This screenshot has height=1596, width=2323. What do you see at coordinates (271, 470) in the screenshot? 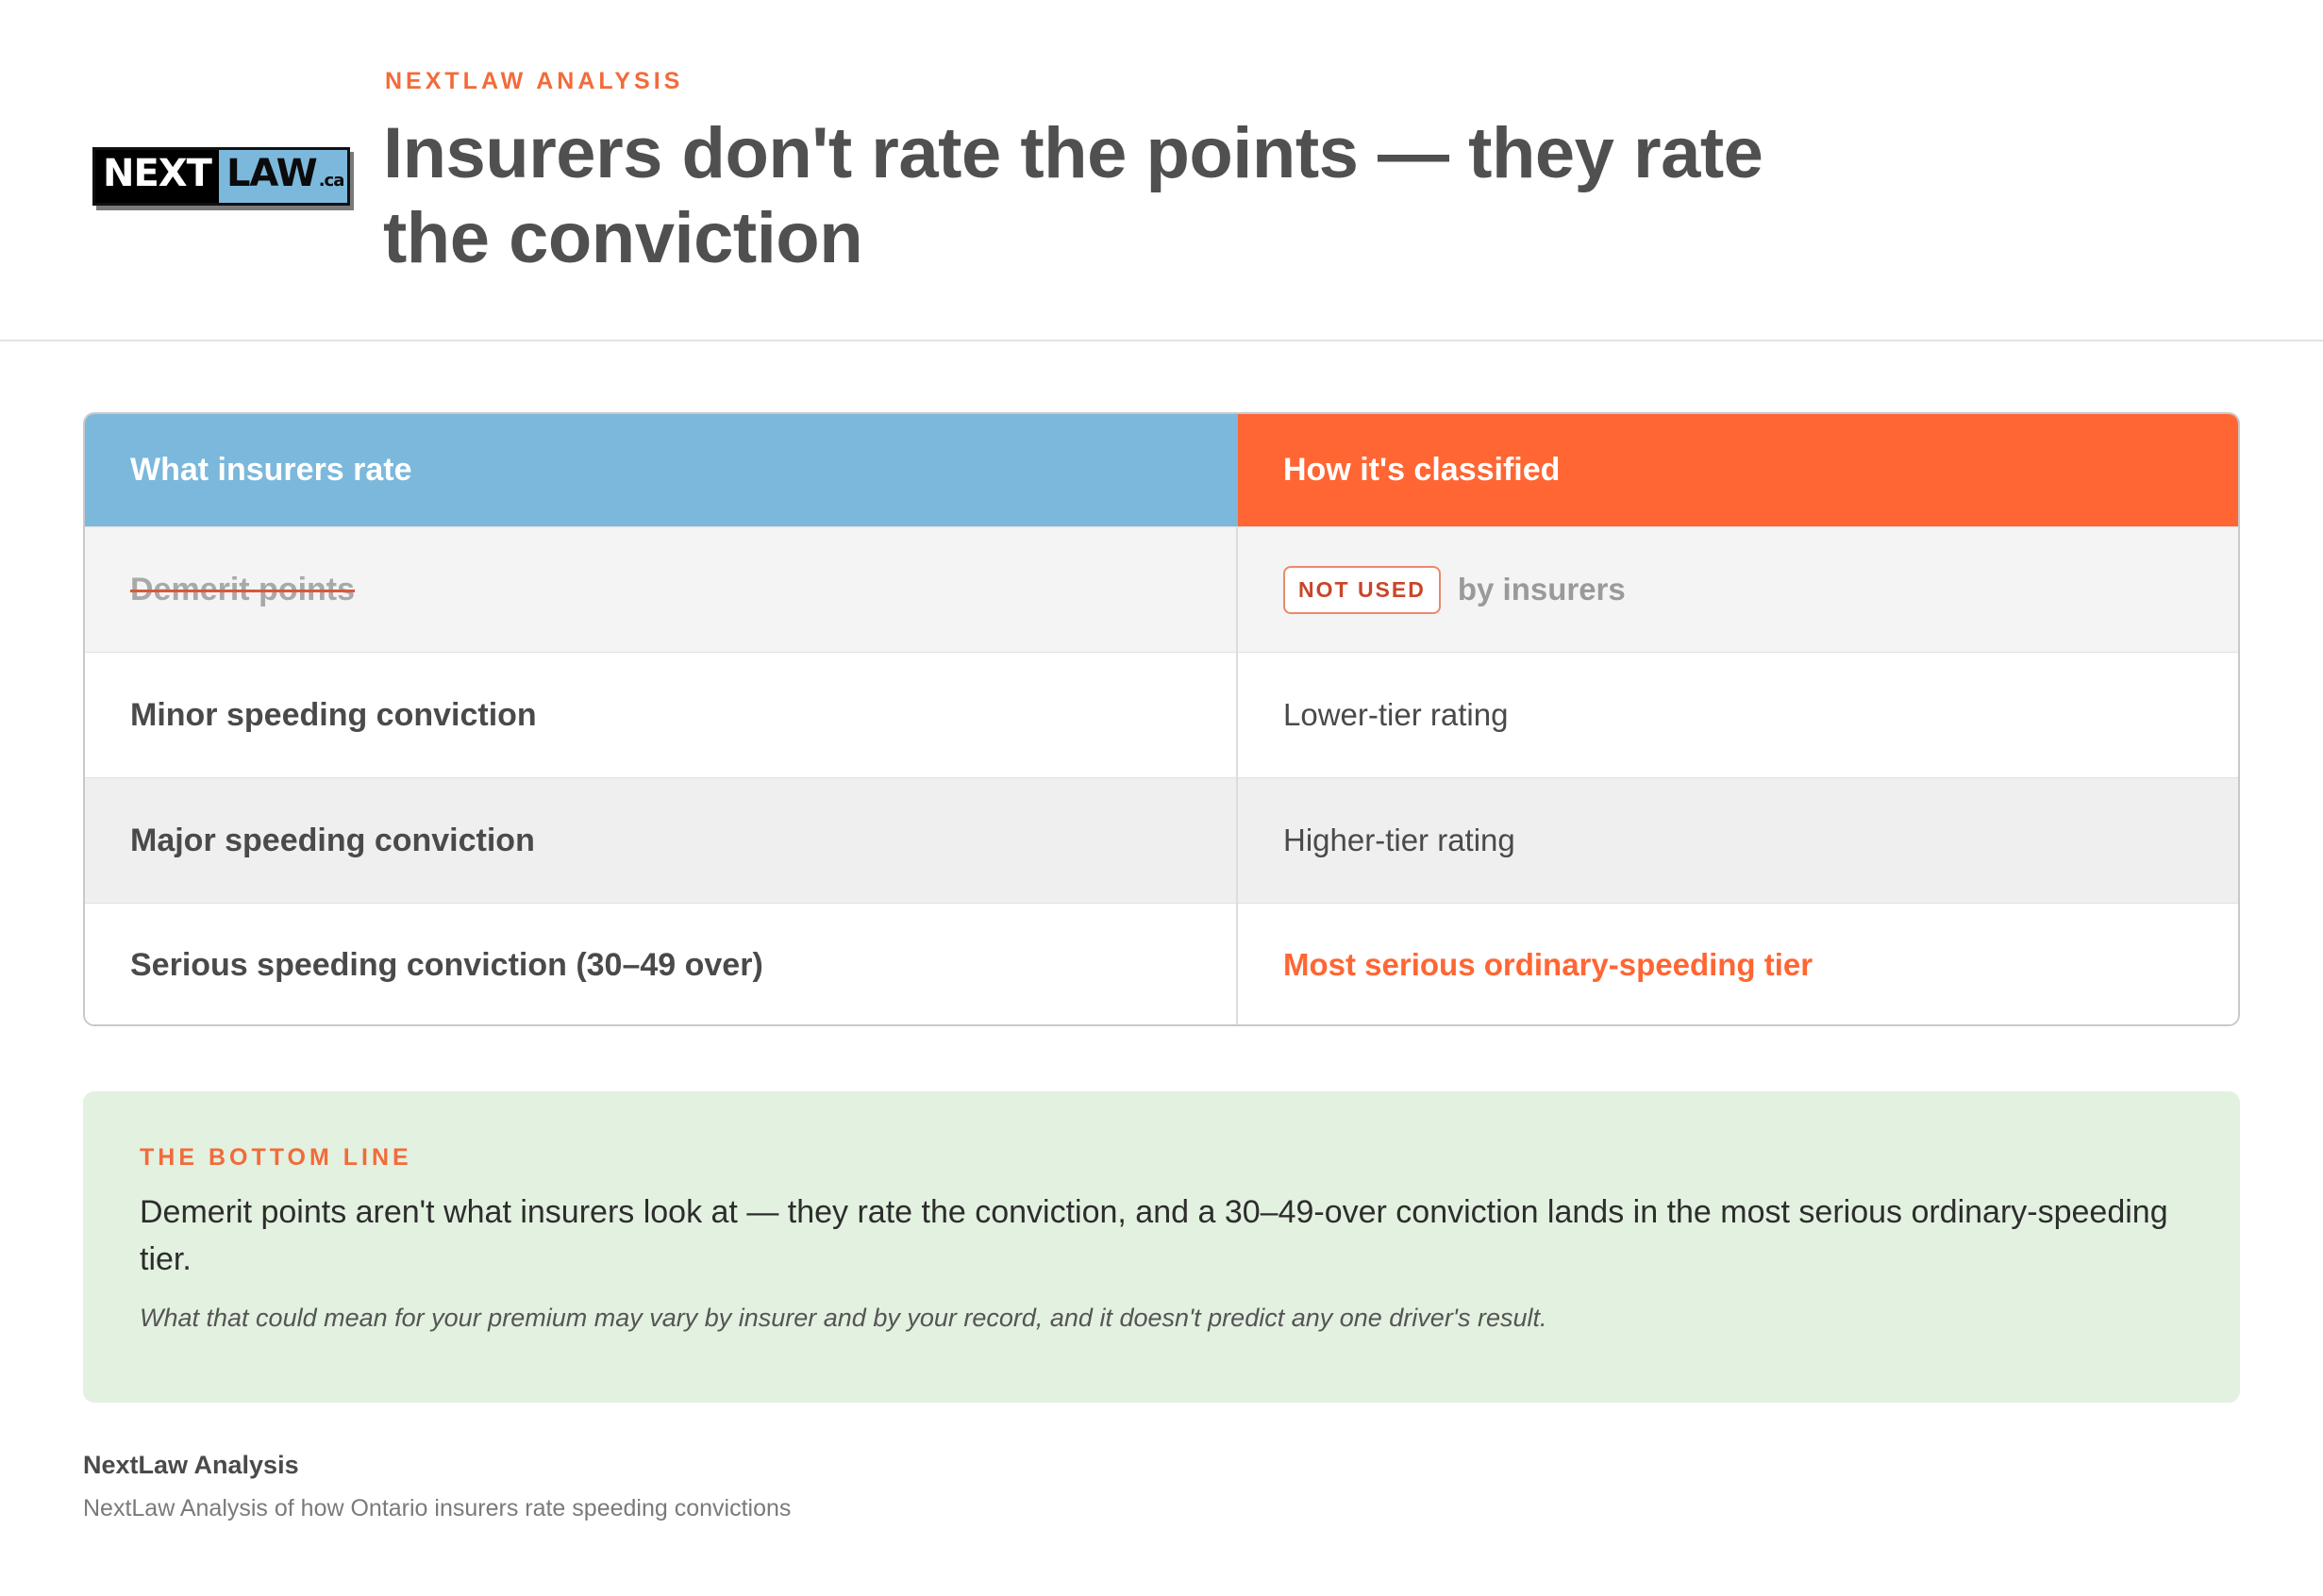
I see `column-header-label: What insurers rate` at bounding box center [271, 470].